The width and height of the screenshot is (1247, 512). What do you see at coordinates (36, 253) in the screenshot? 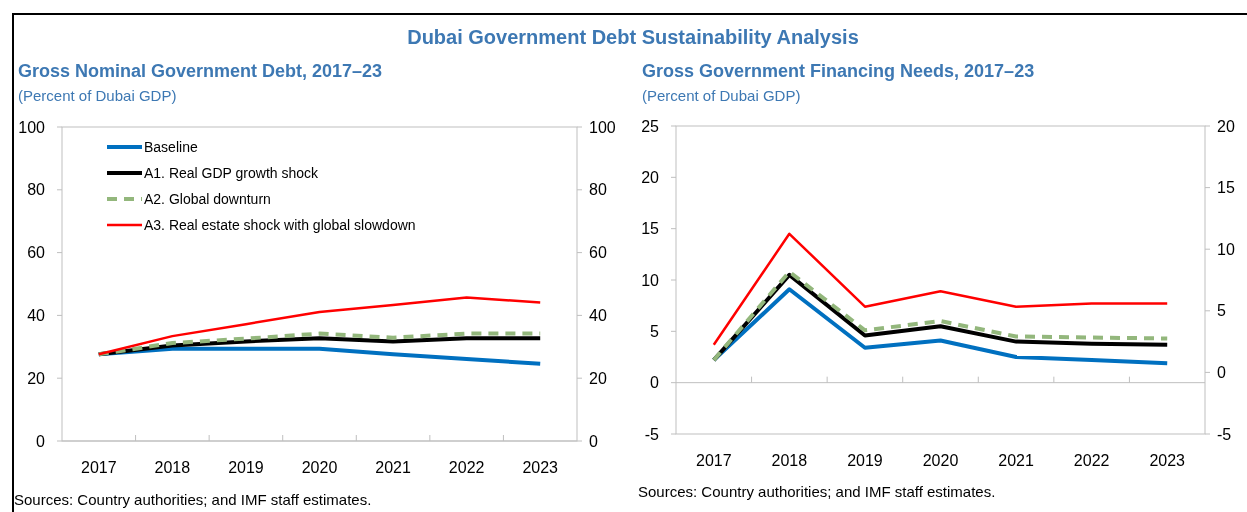
I see `y-tick-label: 60` at bounding box center [36, 253].